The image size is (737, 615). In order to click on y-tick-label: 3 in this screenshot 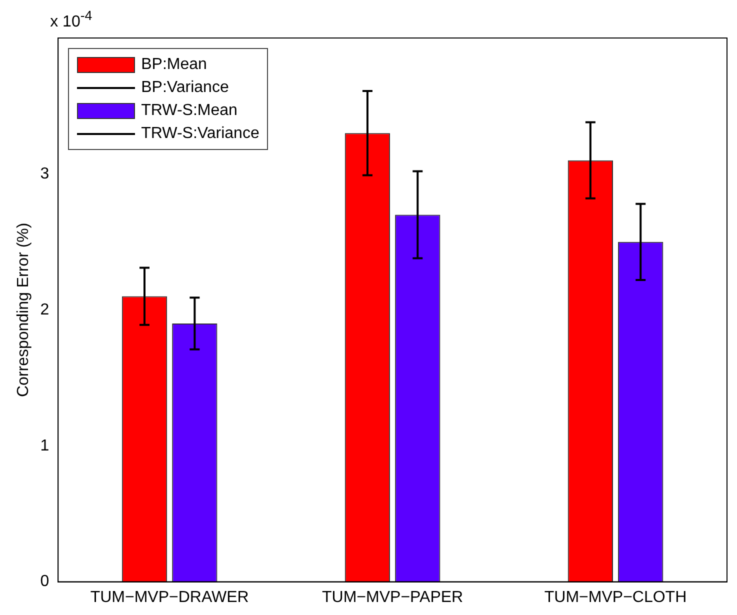, I will do `click(45, 173)`.